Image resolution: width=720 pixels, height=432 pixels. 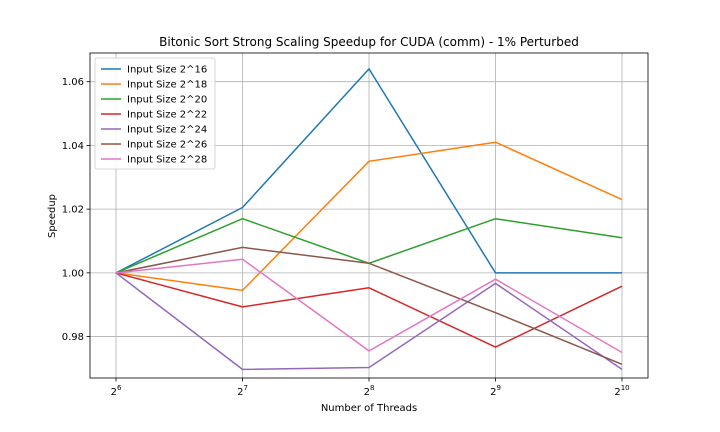 I want to click on x-tick-label: 26, so click(x=116, y=391).